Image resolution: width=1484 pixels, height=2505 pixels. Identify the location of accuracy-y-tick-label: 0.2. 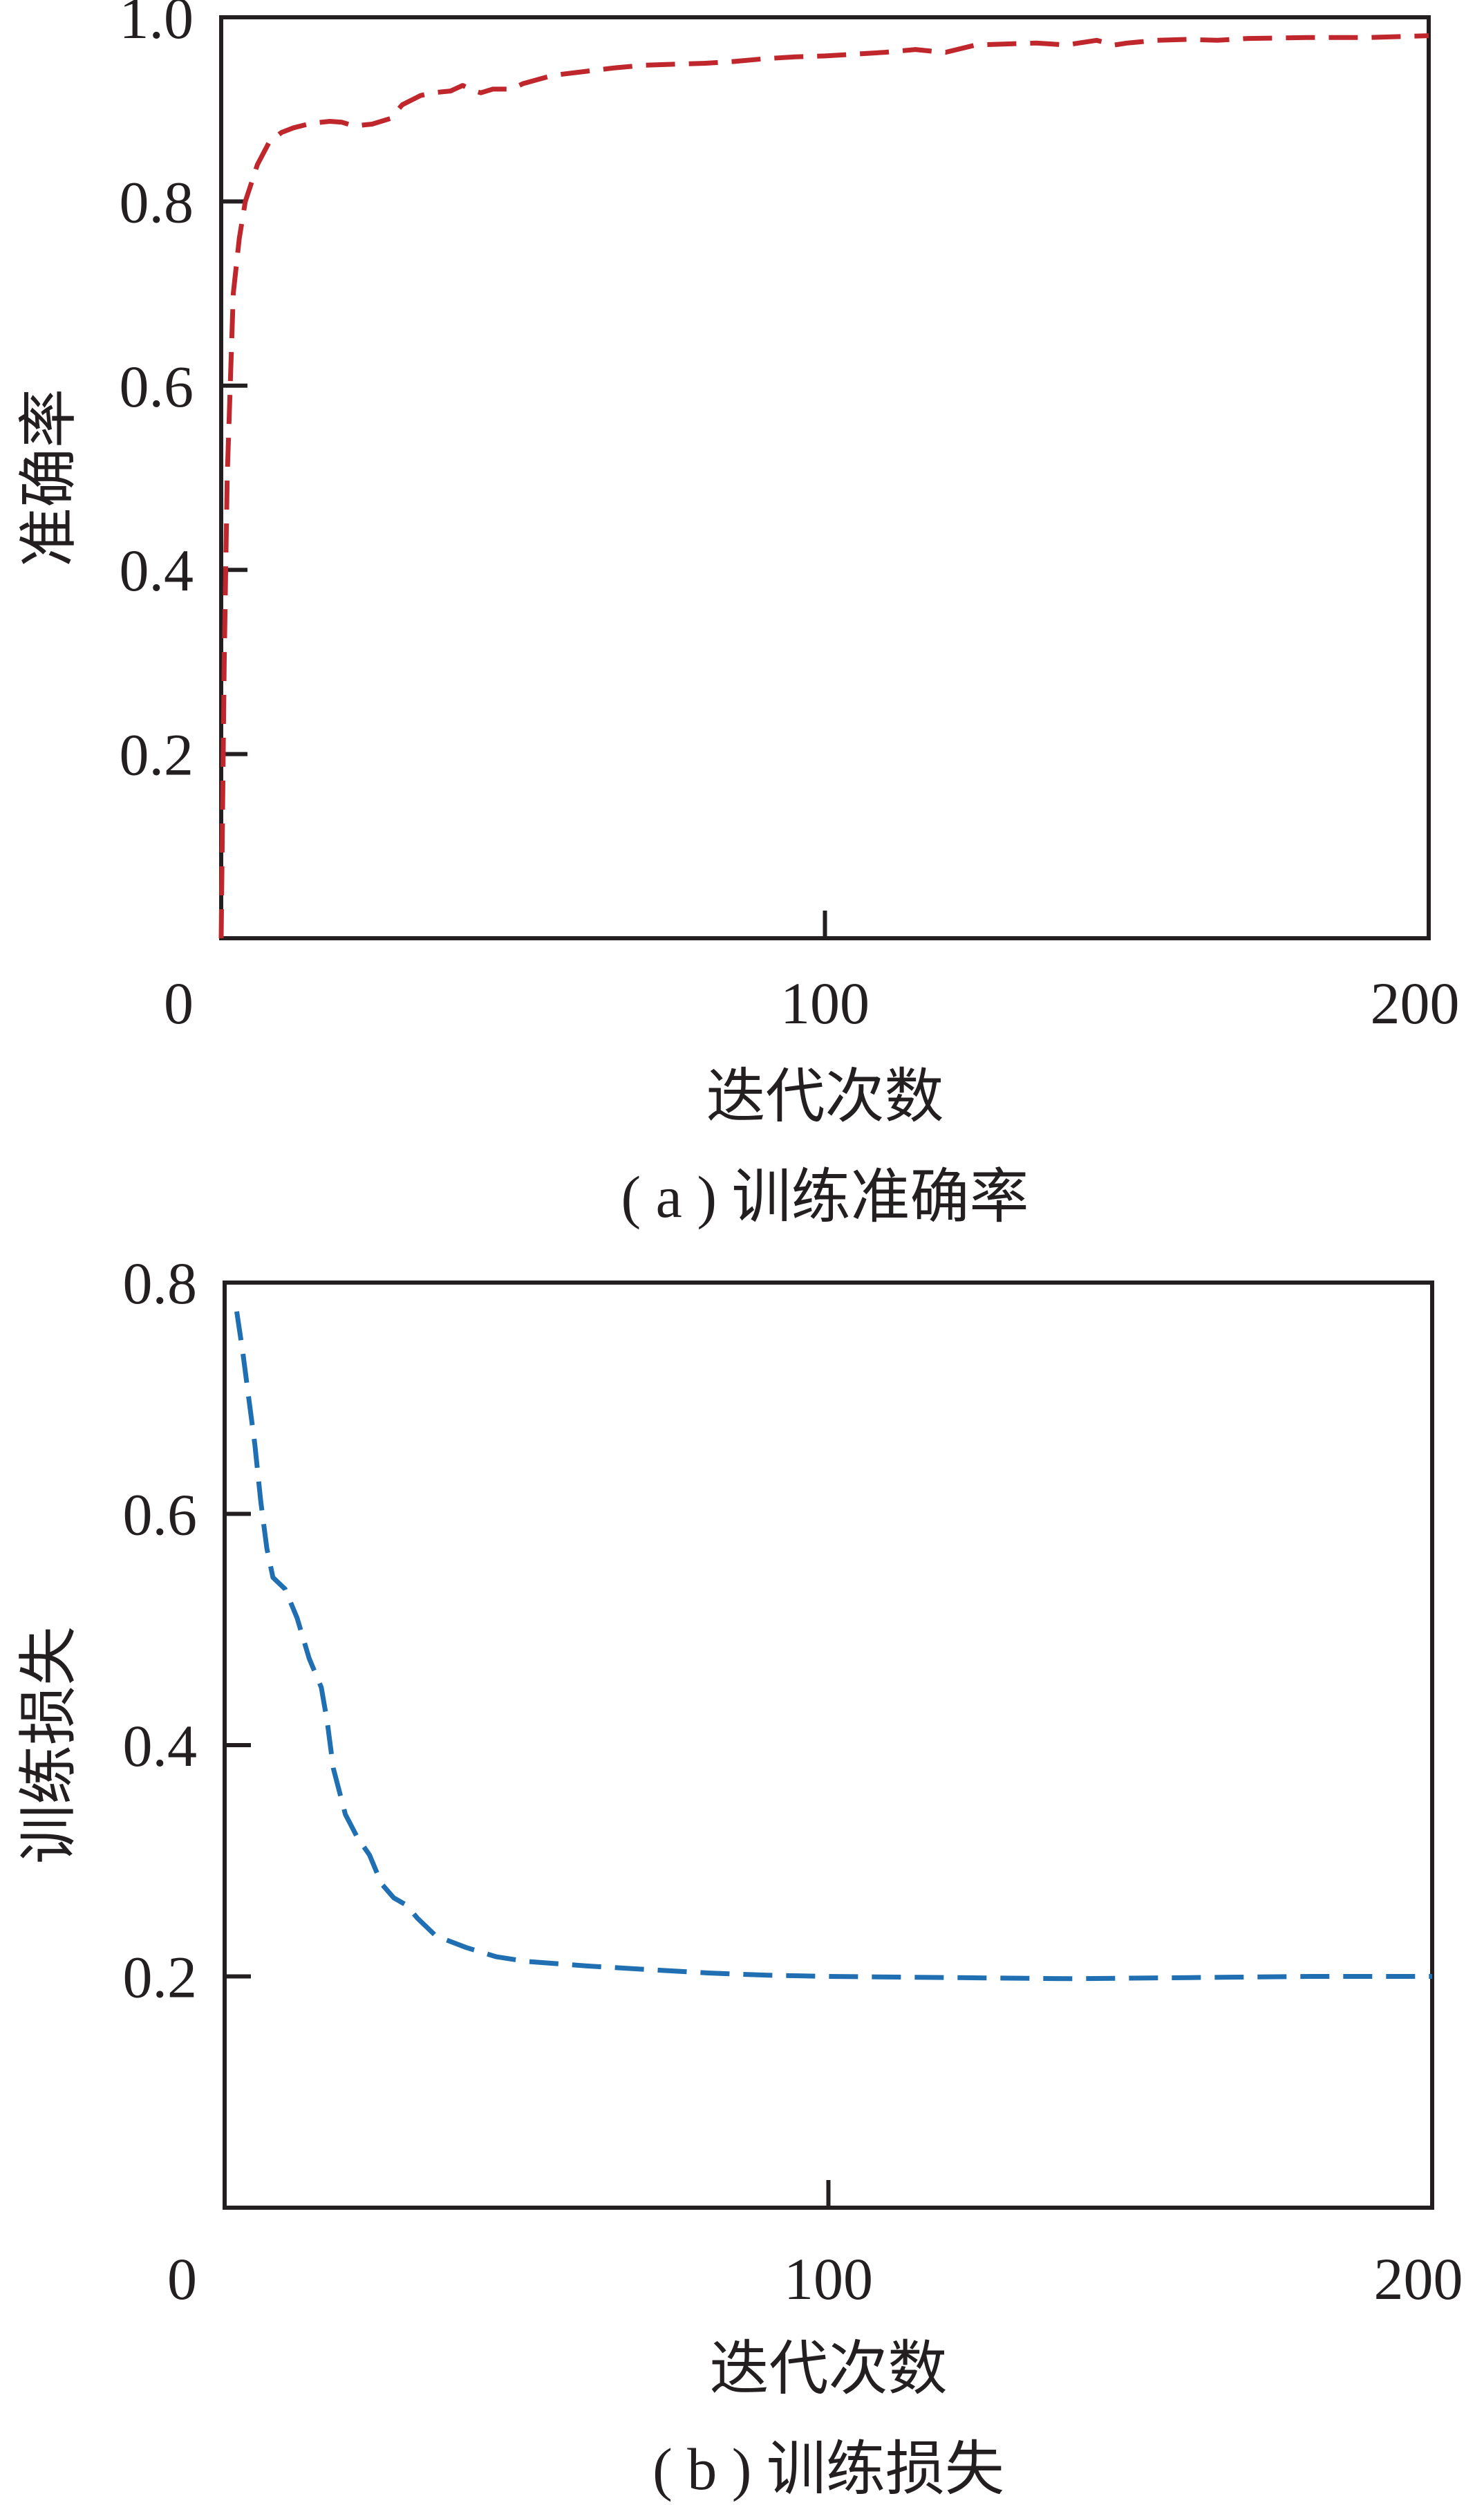
(157, 755).